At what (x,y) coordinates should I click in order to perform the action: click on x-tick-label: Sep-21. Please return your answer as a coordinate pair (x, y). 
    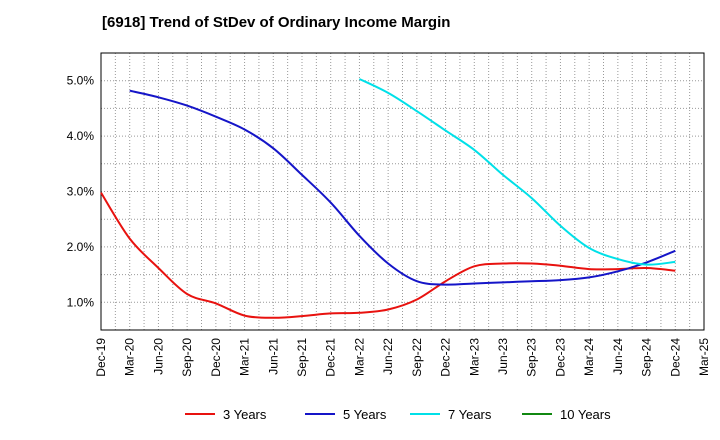
    Looking at the image, I should click on (302, 357).